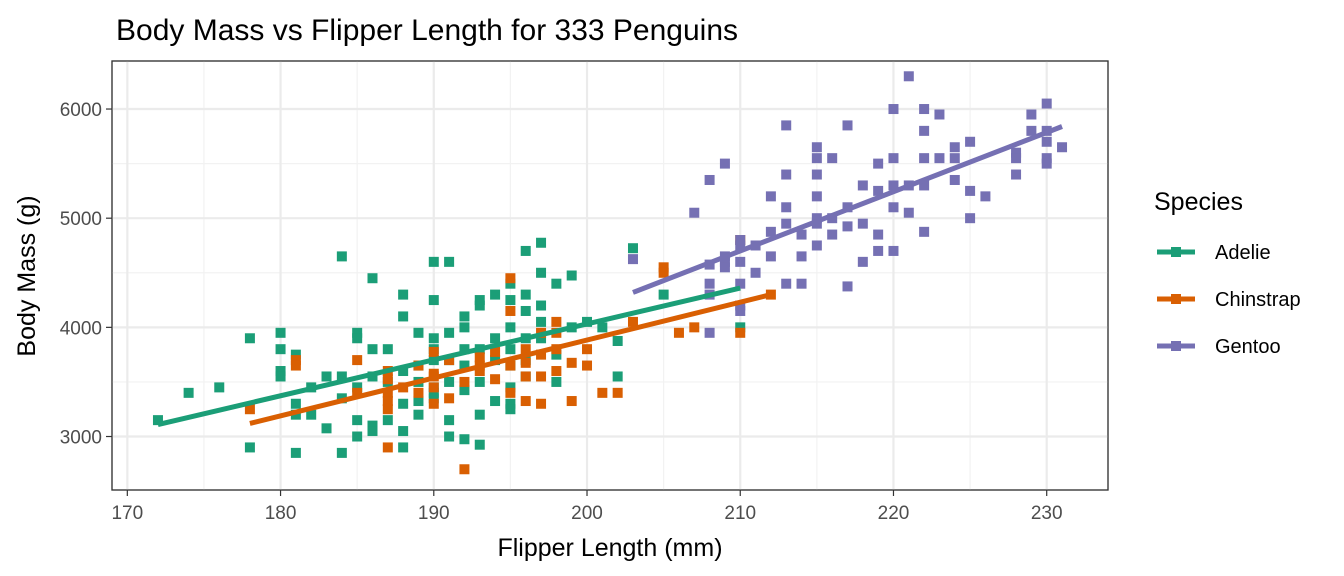 The height and width of the screenshot is (576, 1344). I want to click on y-tick-label: 4000, so click(81, 328).